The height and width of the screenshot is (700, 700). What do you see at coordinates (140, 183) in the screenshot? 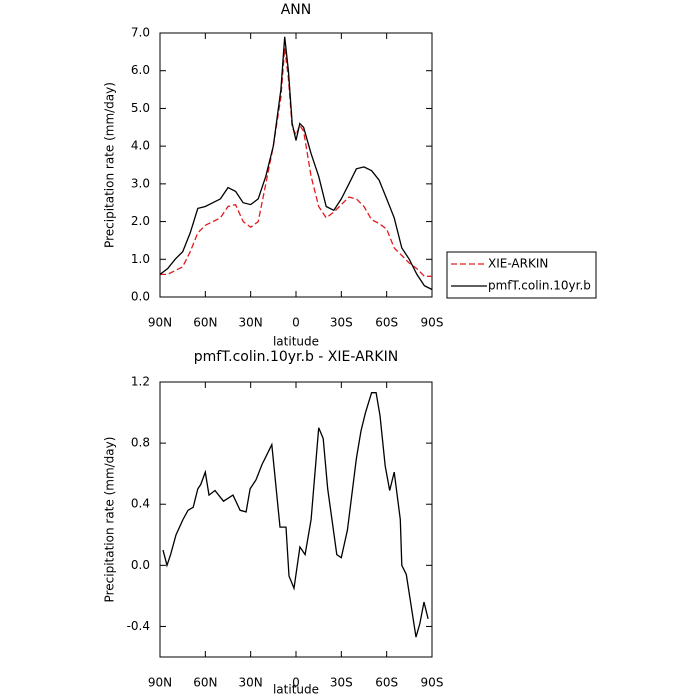
I see `y-tick-label: 3.0` at bounding box center [140, 183].